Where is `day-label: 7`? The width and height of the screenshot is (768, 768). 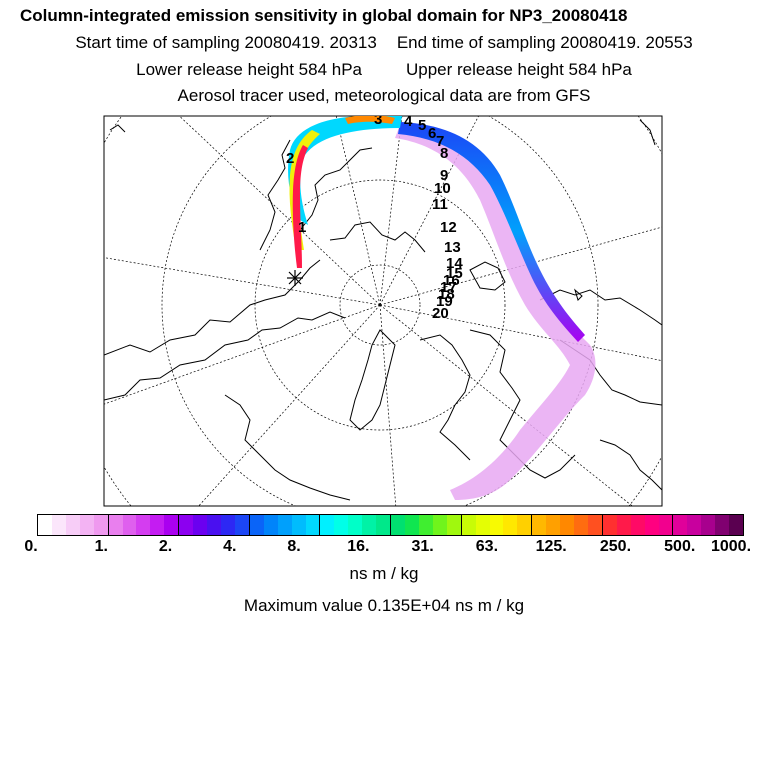
day-label: 7 is located at coordinates (440, 141).